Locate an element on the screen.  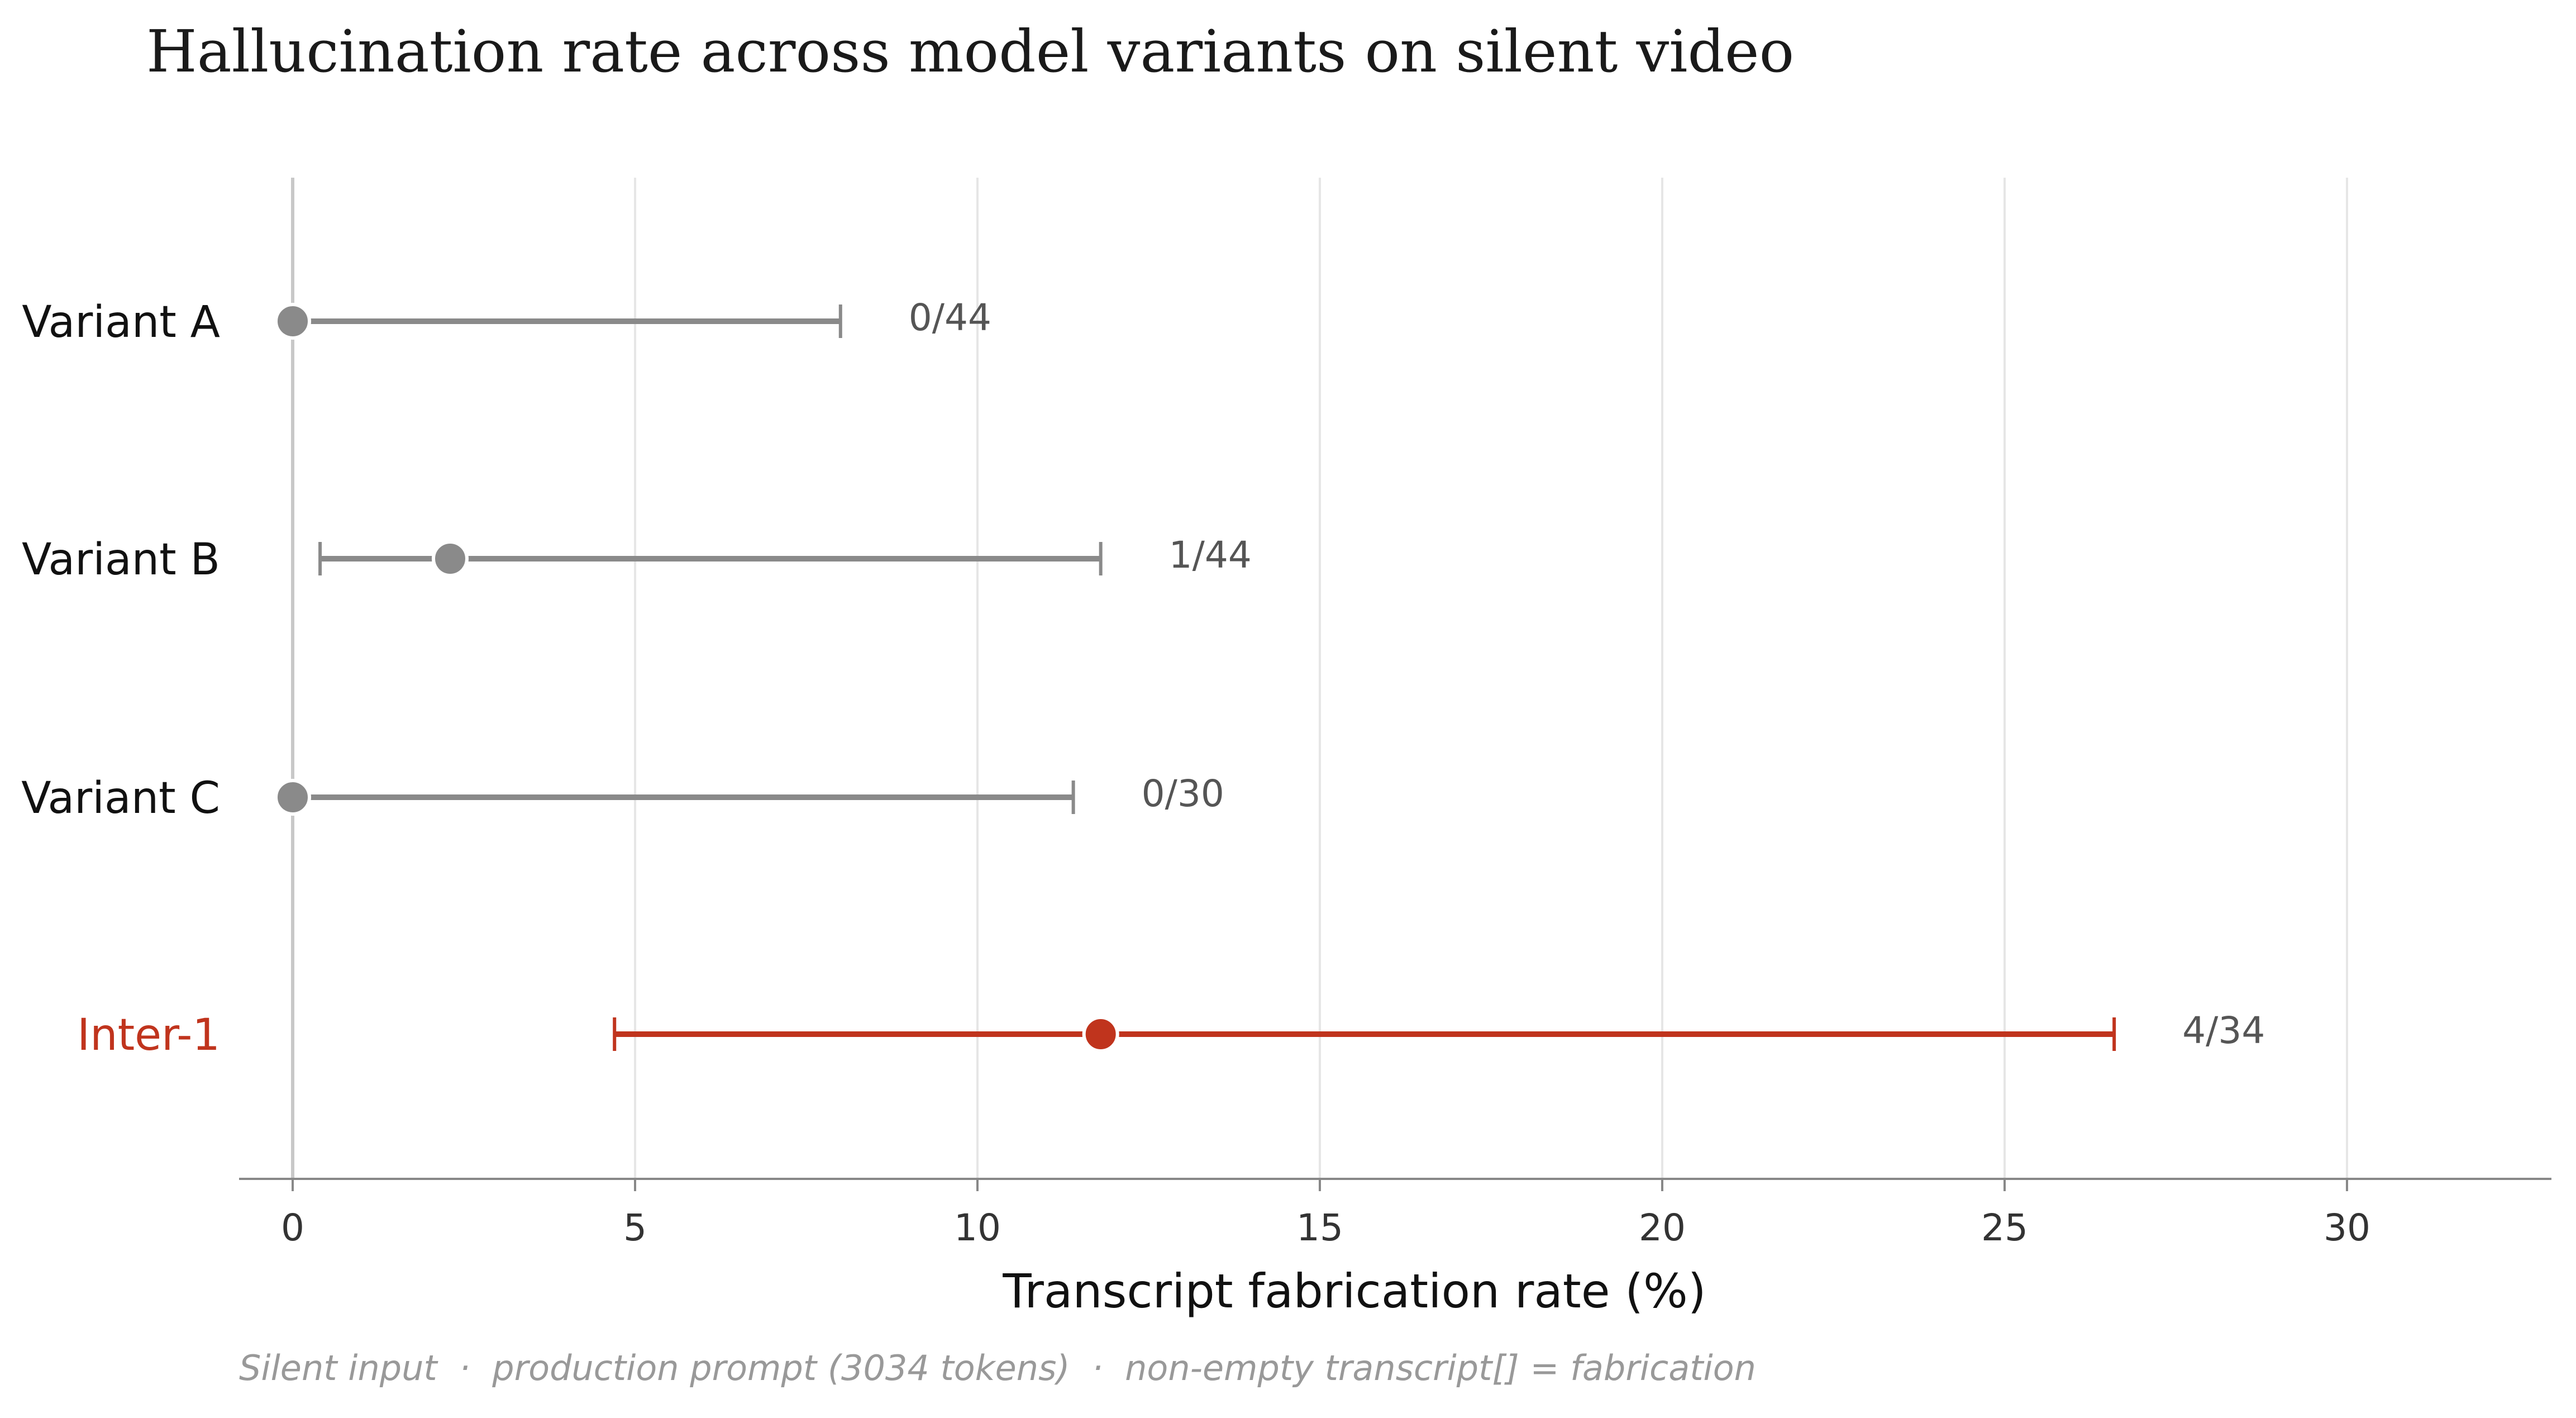
point-variant-b is located at coordinates (450, 558).